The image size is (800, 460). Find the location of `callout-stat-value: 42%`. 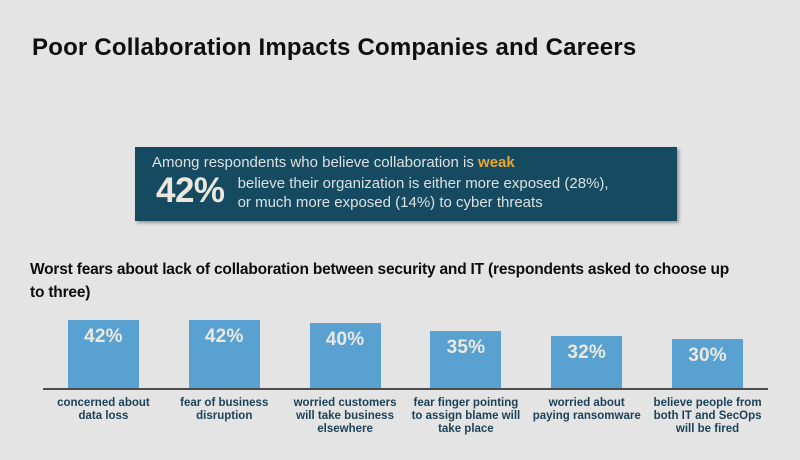

callout-stat-value: 42% is located at coordinates (190, 190).